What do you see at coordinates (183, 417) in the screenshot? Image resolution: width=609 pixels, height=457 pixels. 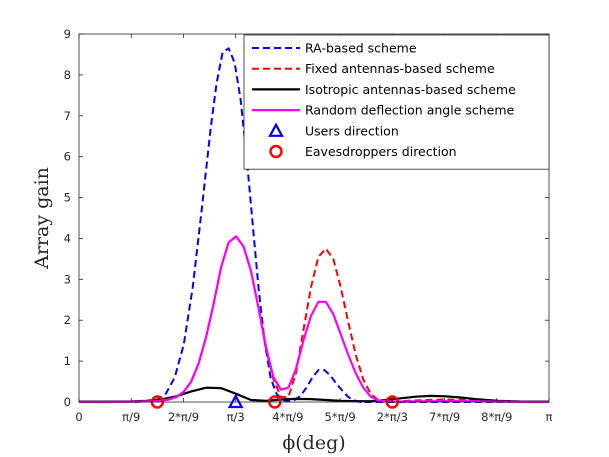 I see `x-tick-label: 2*π/9` at bounding box center [183, 417].